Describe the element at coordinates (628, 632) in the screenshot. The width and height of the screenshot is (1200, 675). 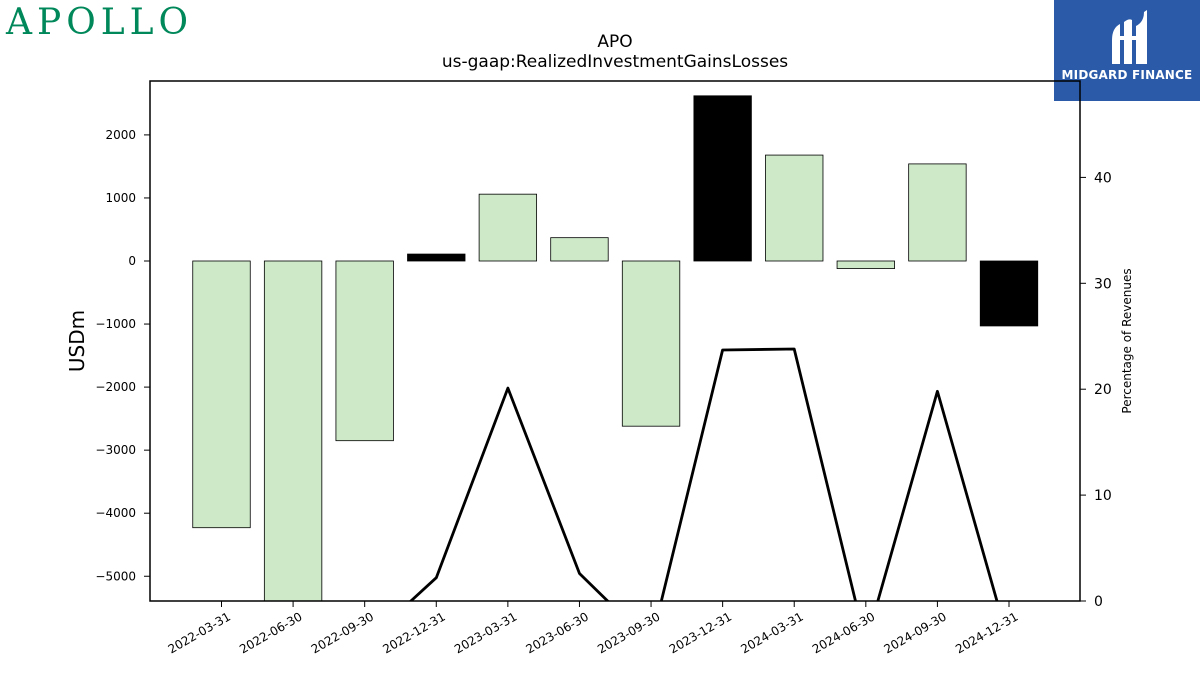
I see `x-tick-label-2023-09-30: 2023-09-30` at that location.